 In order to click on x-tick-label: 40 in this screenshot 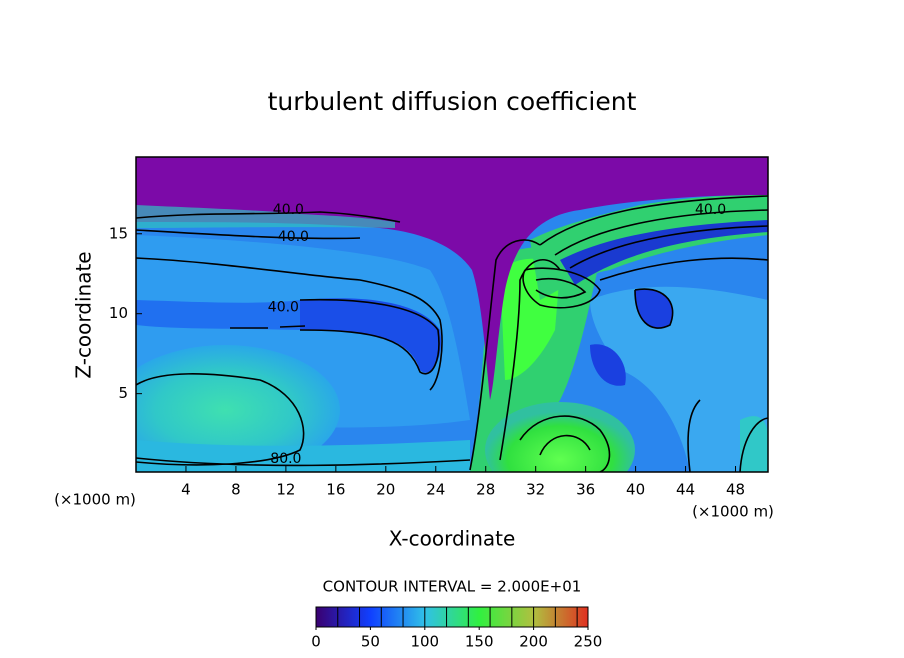, I will do `click(635, 490)`.